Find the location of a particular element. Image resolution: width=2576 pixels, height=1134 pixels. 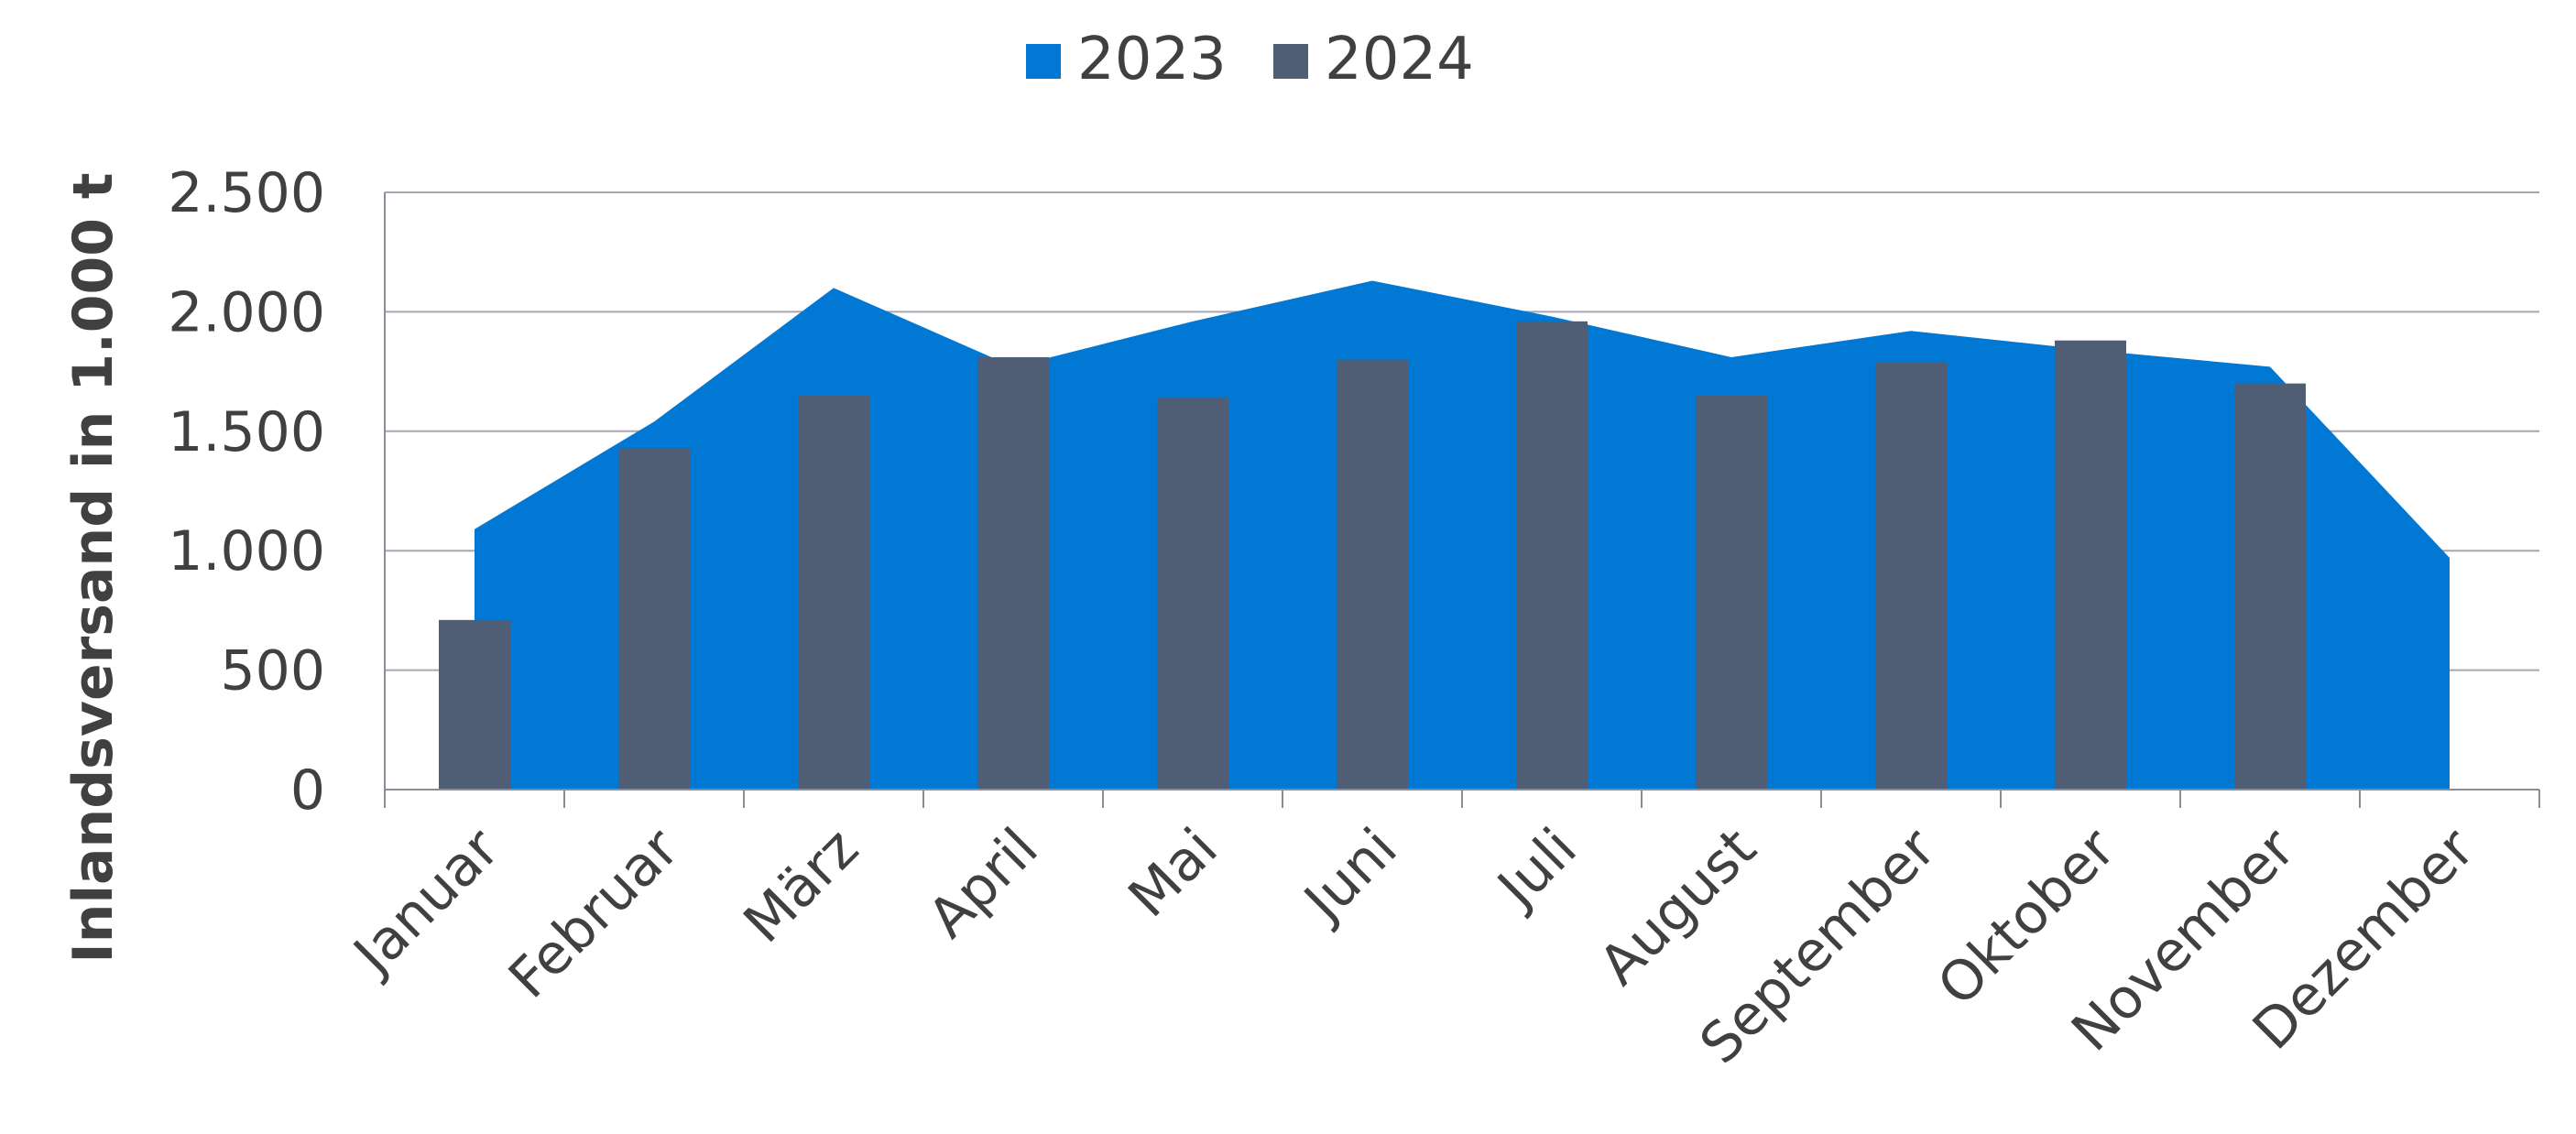

bar-2024-oktober is located at coordinates (2091, 565).